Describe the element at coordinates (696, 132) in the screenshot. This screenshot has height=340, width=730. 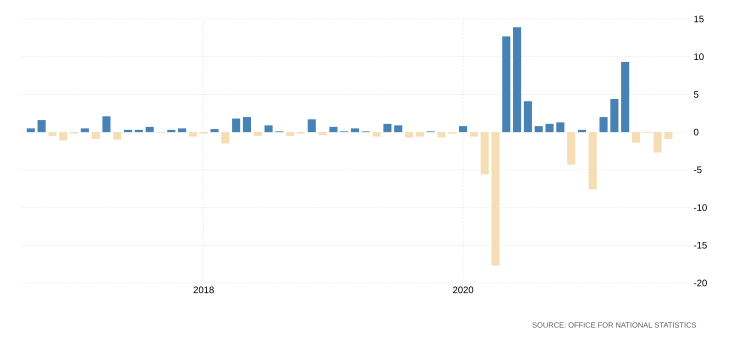
I see `y-tick-label: 0` at that location.